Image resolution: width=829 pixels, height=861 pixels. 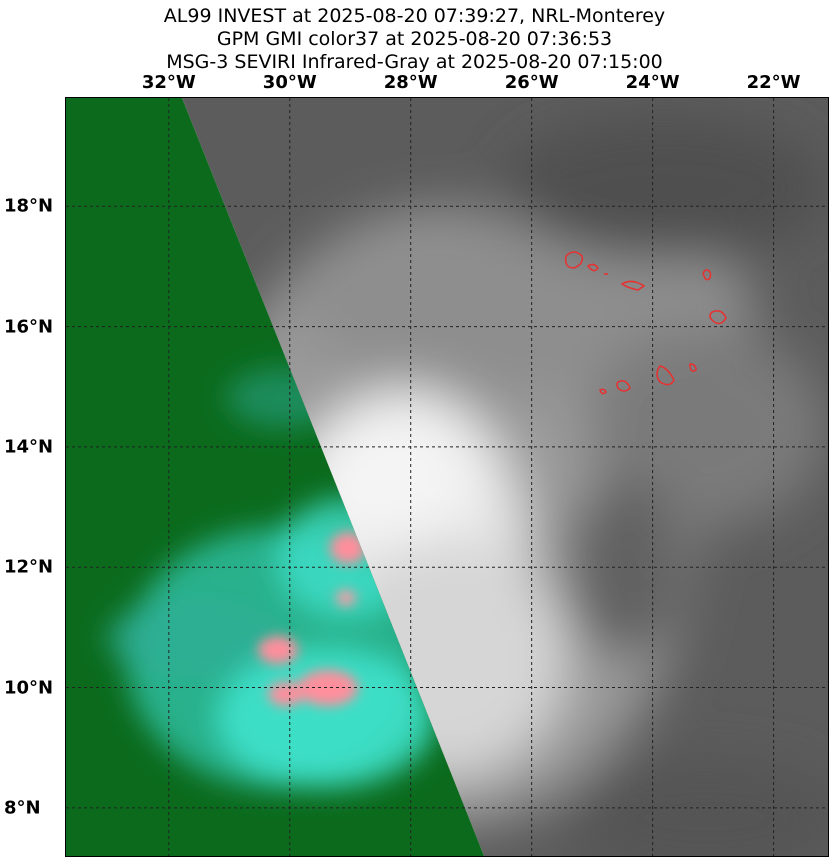 What do you see at coordinates (592, 267) in the screenshot?
I see `island-sao-vicente` at bounding box center [592, 267].